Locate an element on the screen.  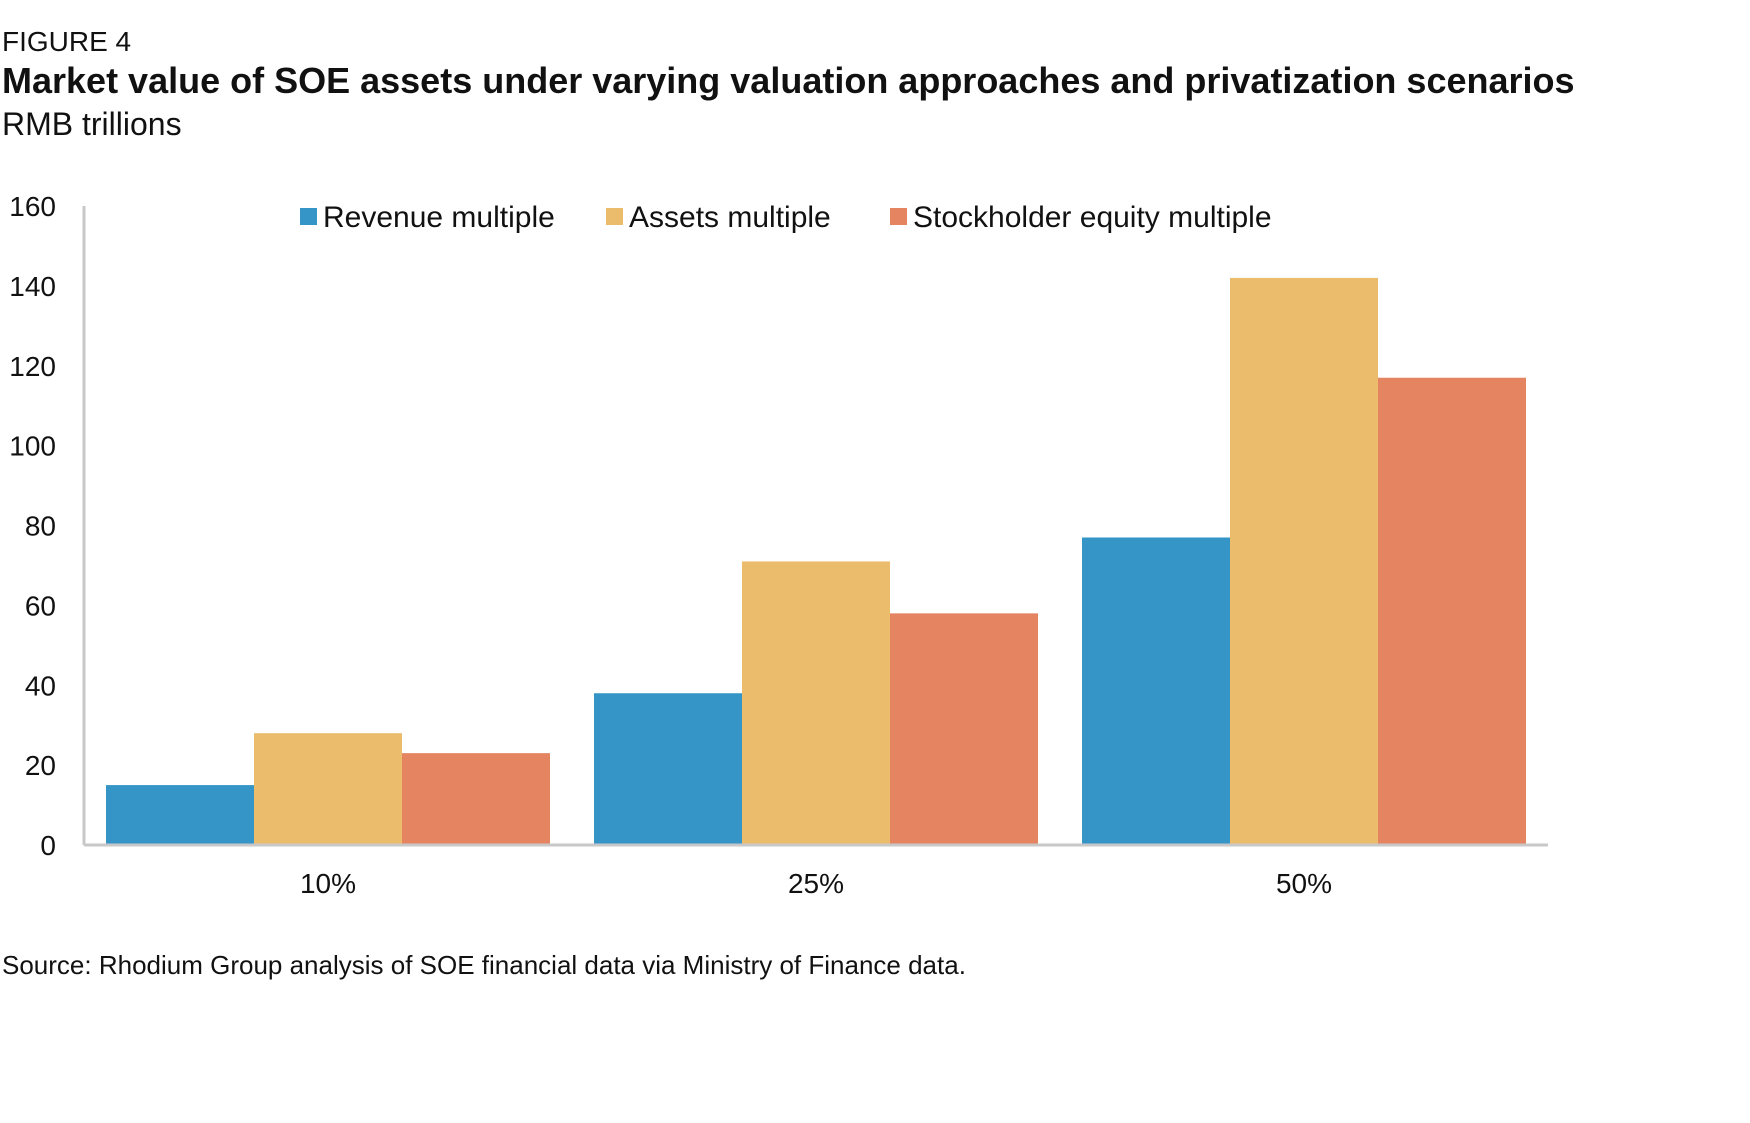
bar-assets-multiple-50pct is located at coordinates (1304, 561).